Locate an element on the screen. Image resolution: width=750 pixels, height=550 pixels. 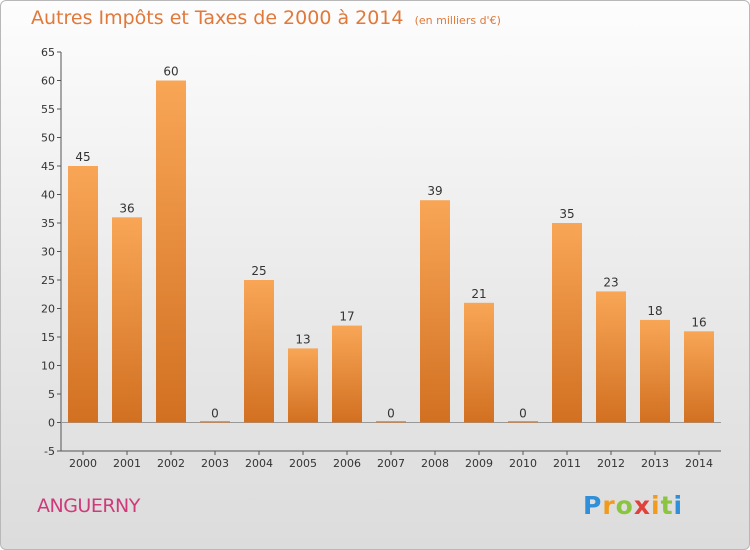
bar-2000 is located at coordinates (83, 294).